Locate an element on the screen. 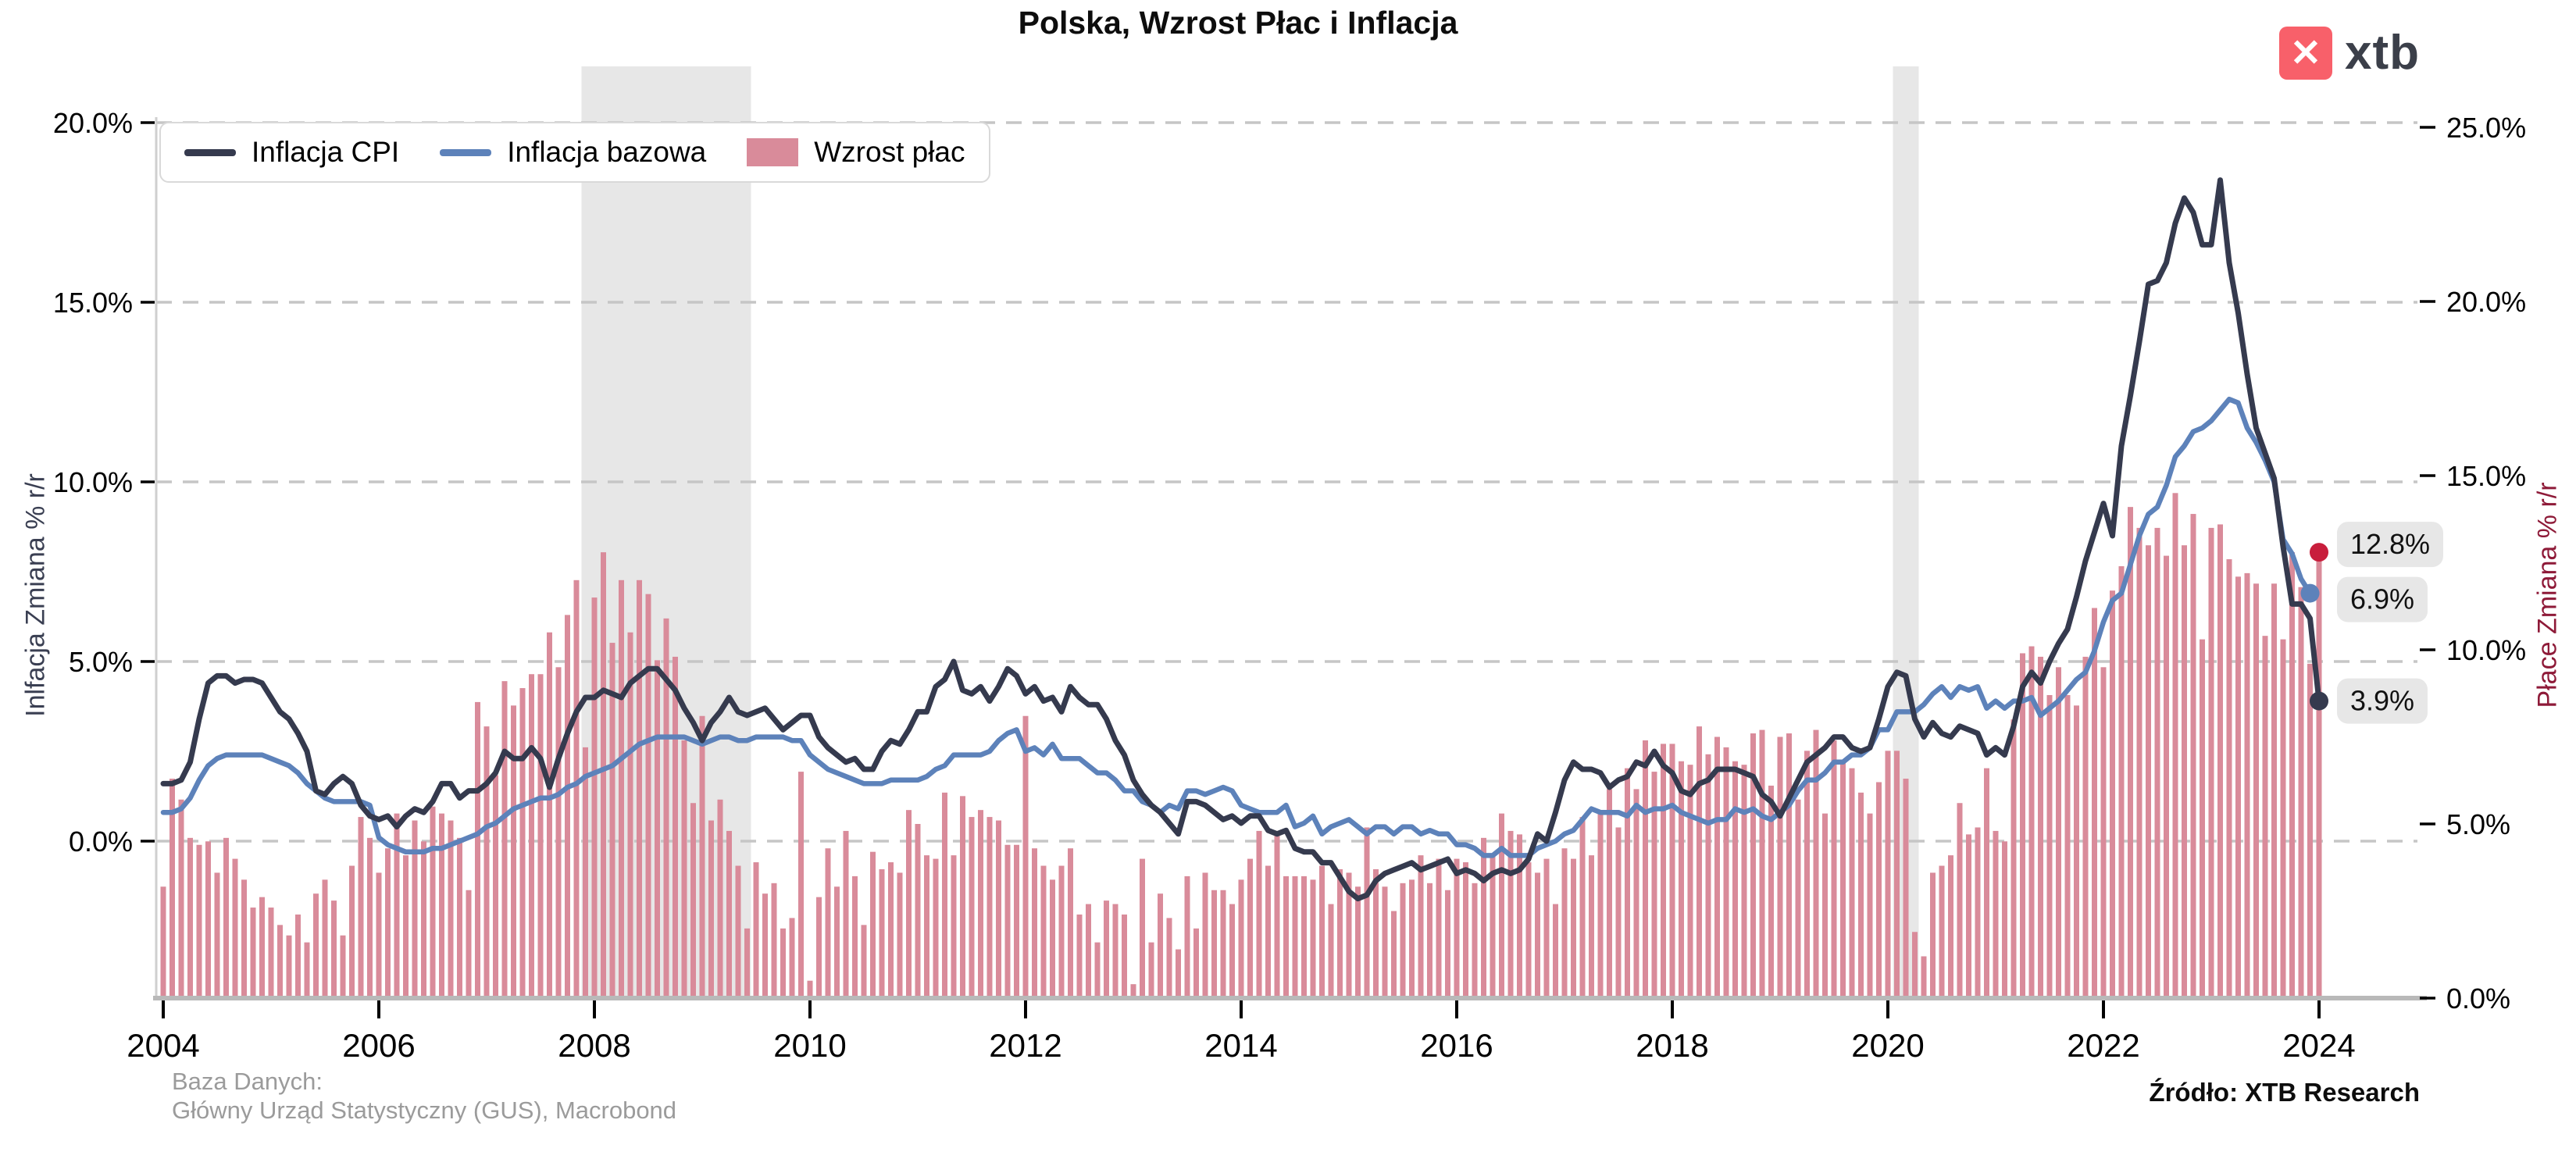 This screenshot has width=2576, height=1159. right-tick-label: 5.0% is located at coordinates (2478, 824).